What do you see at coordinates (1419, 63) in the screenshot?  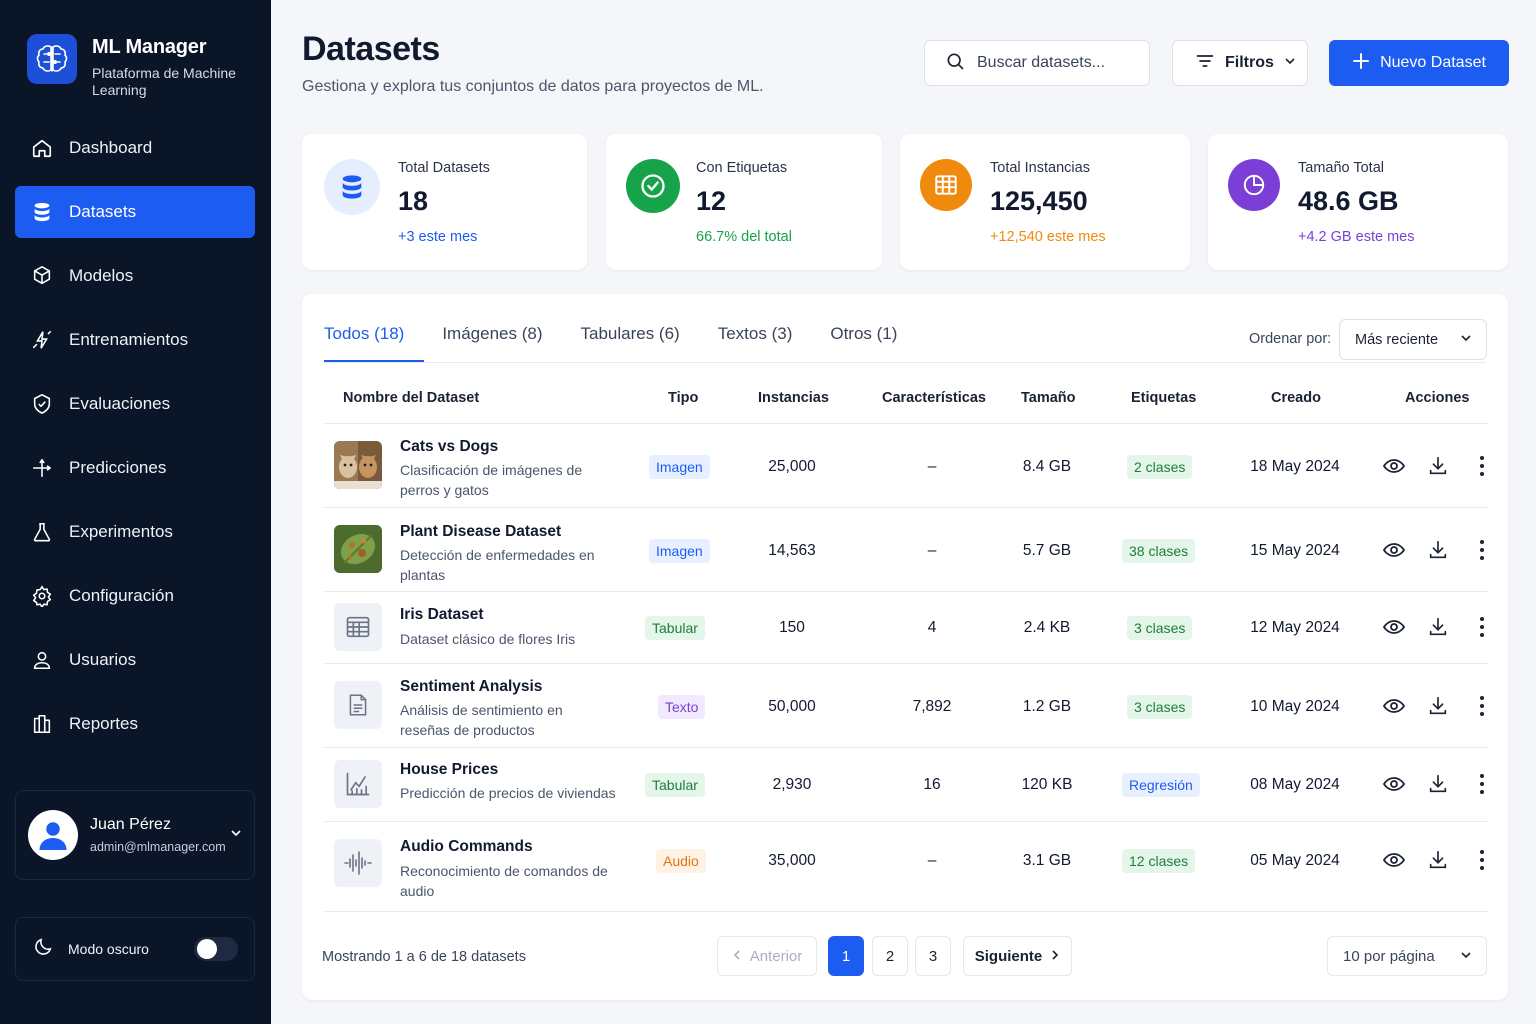 I see `new-dataset-button: Nuevo Dataset` at bounding box center [1419, 63].